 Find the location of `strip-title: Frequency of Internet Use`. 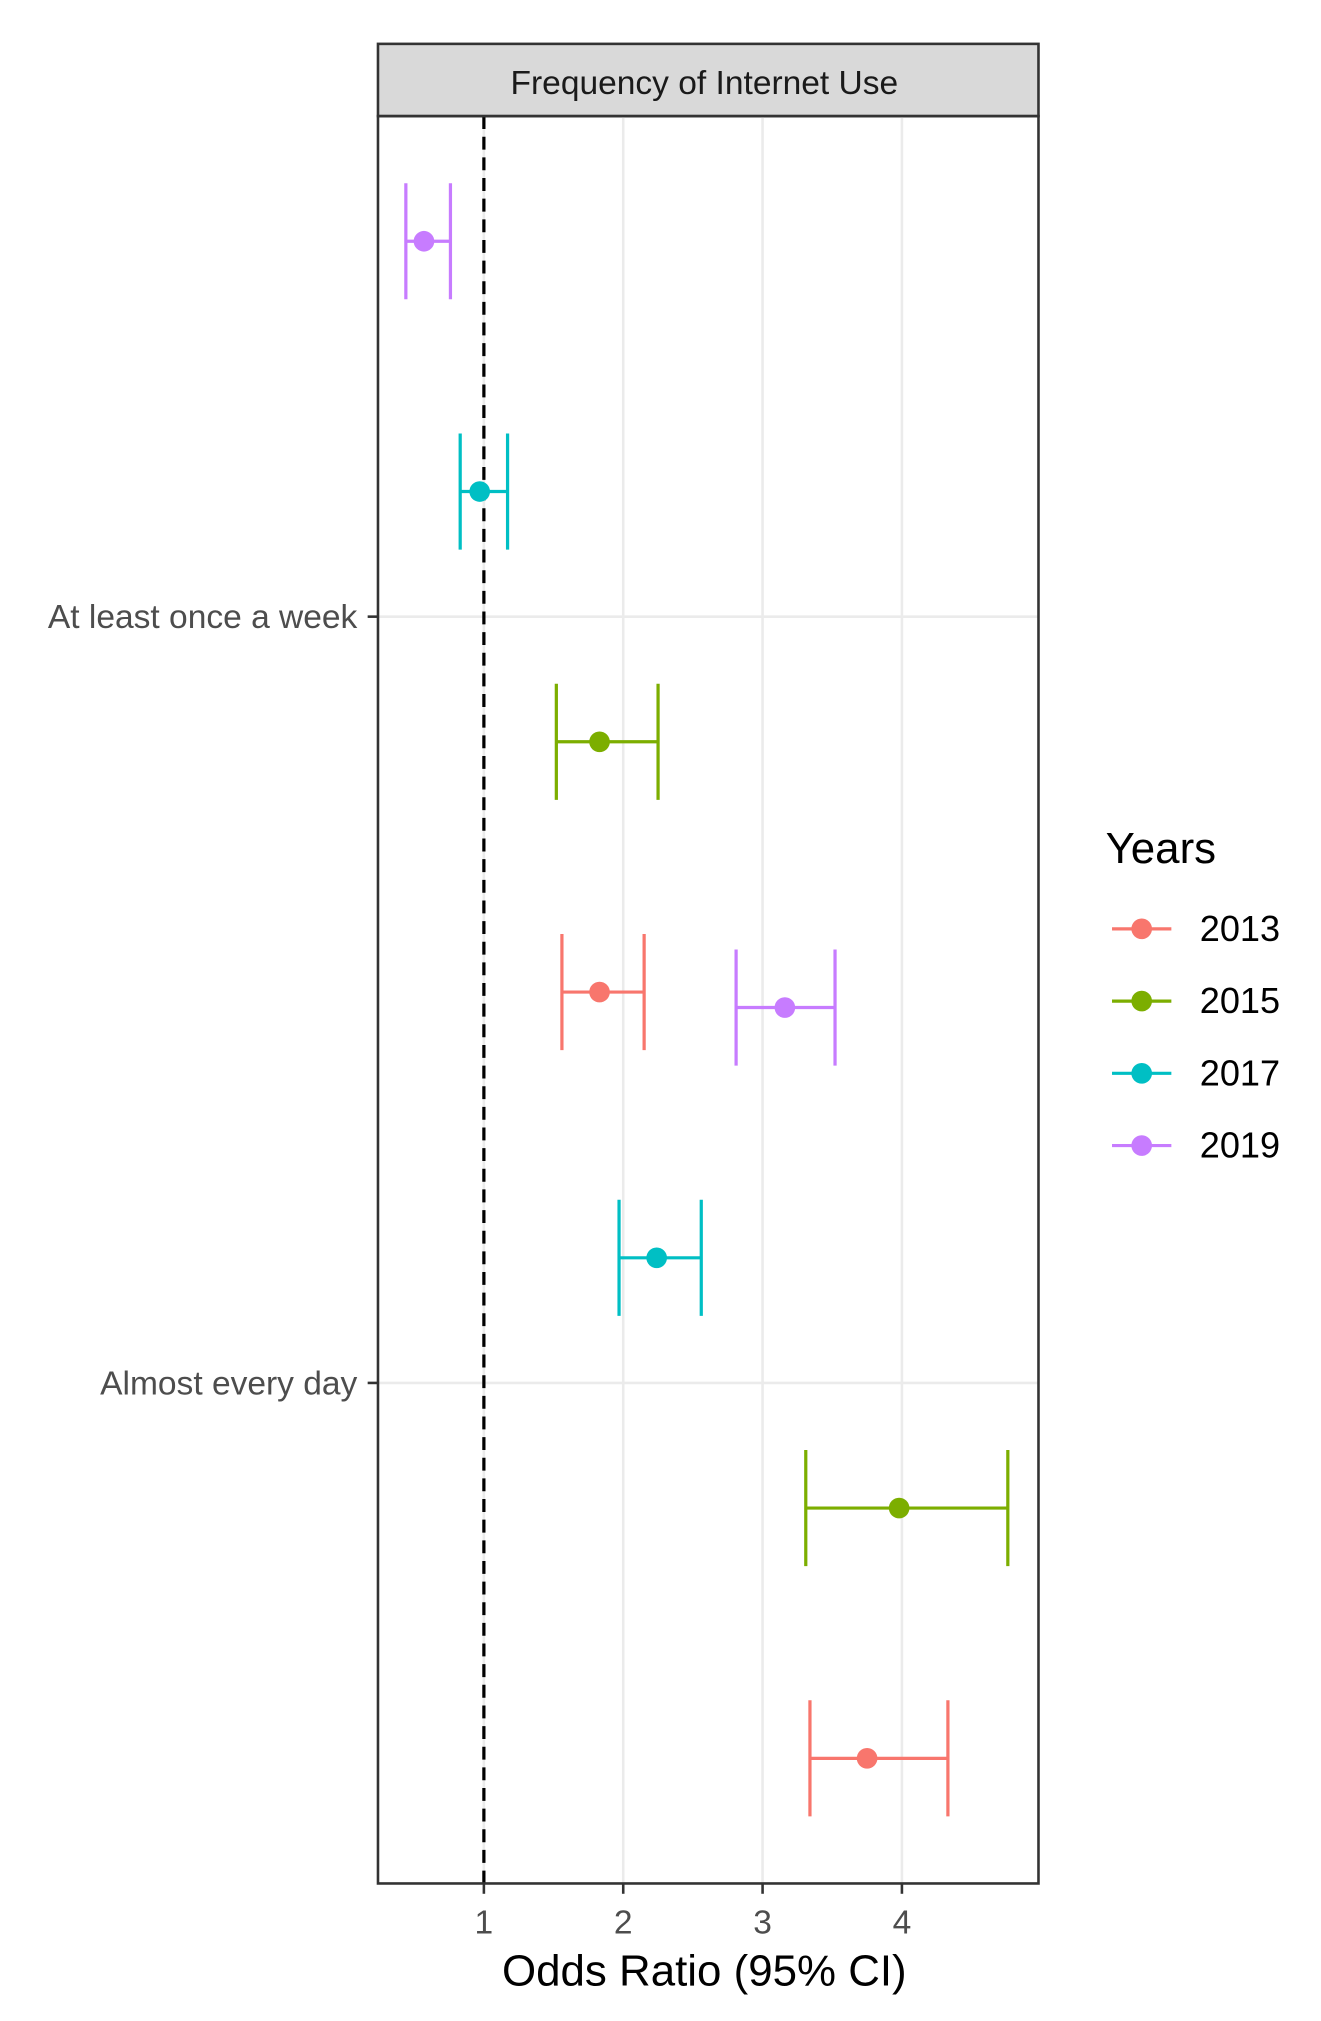

strip-title: Frequency of Internet Use is located at coordinates (705, 83).